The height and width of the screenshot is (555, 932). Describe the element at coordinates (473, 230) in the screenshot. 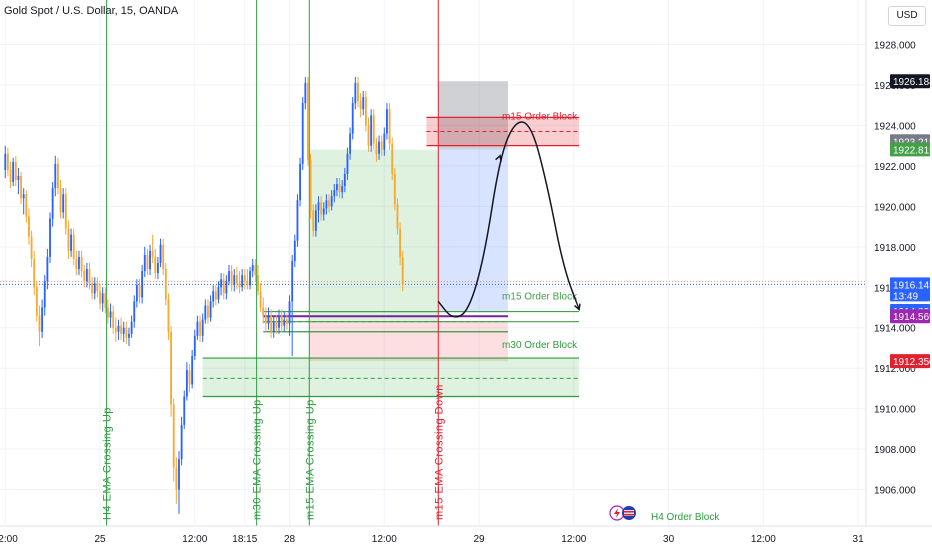

I see `target-area` at that location.